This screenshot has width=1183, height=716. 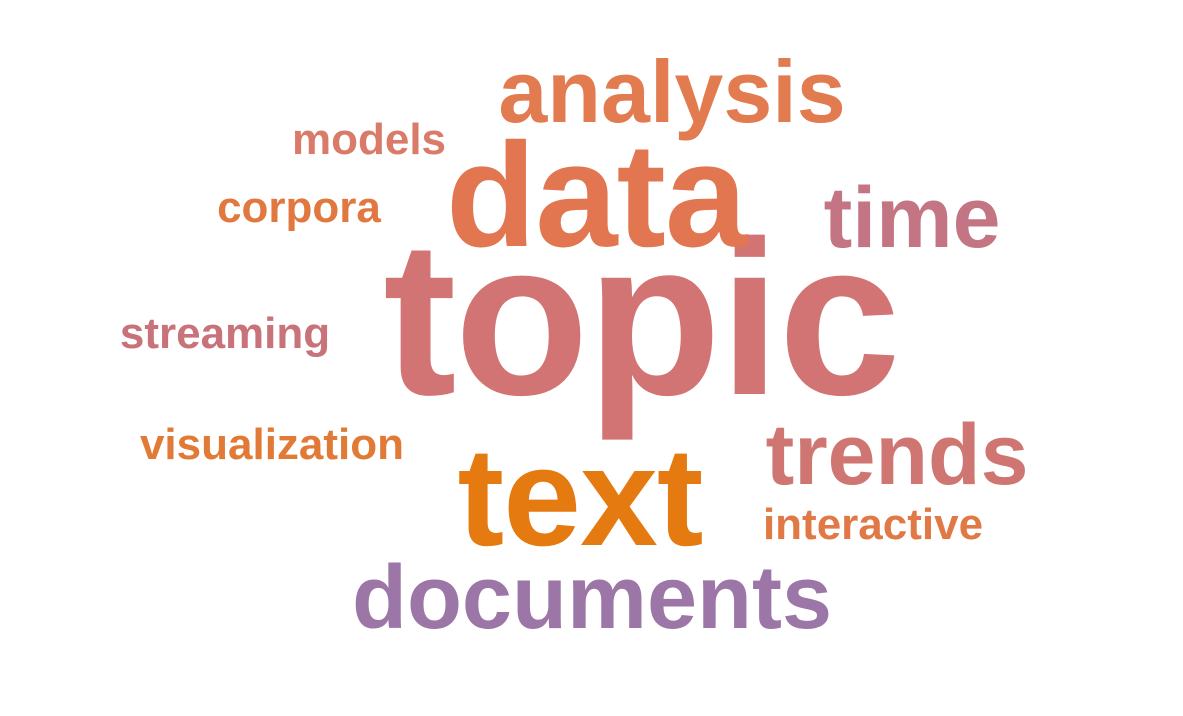 I want to click on word-corpora: corpora, so click(x=299, y=207).